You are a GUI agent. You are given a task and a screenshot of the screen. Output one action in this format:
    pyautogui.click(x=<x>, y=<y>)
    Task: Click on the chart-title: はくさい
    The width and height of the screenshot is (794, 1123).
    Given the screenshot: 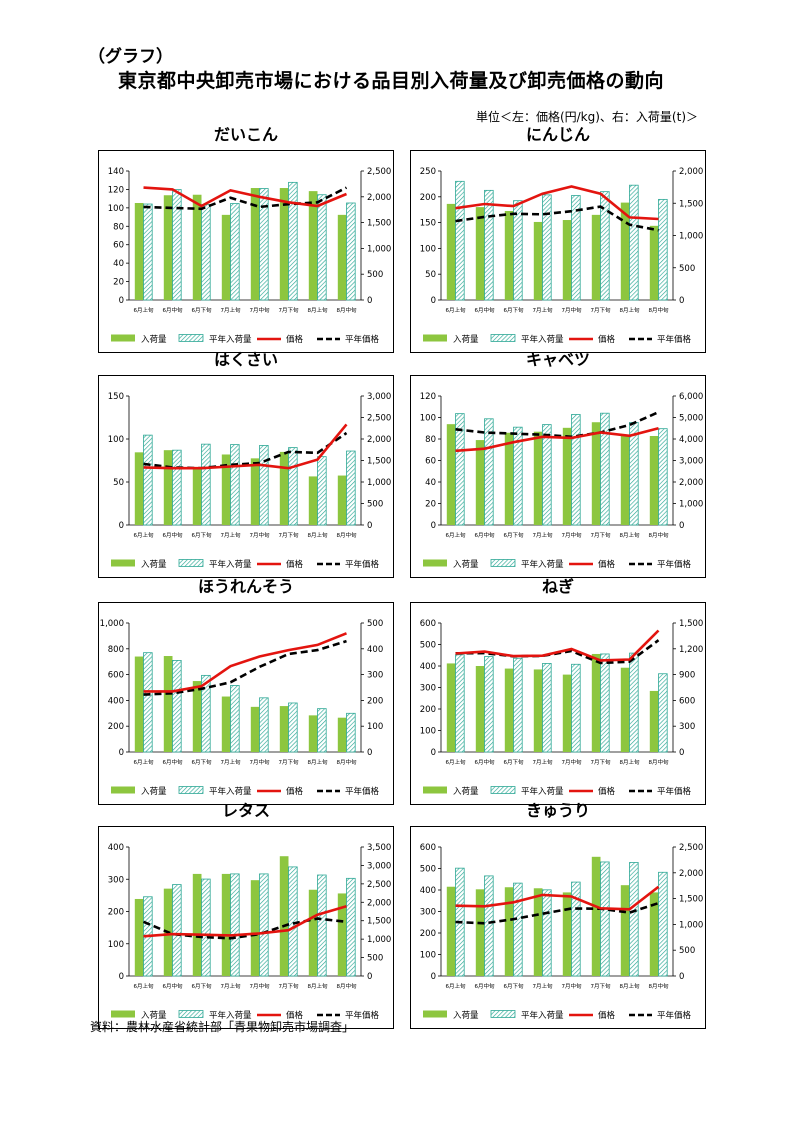 What is the action you would take?
    pyautogui.click(x=245, y=359)
    